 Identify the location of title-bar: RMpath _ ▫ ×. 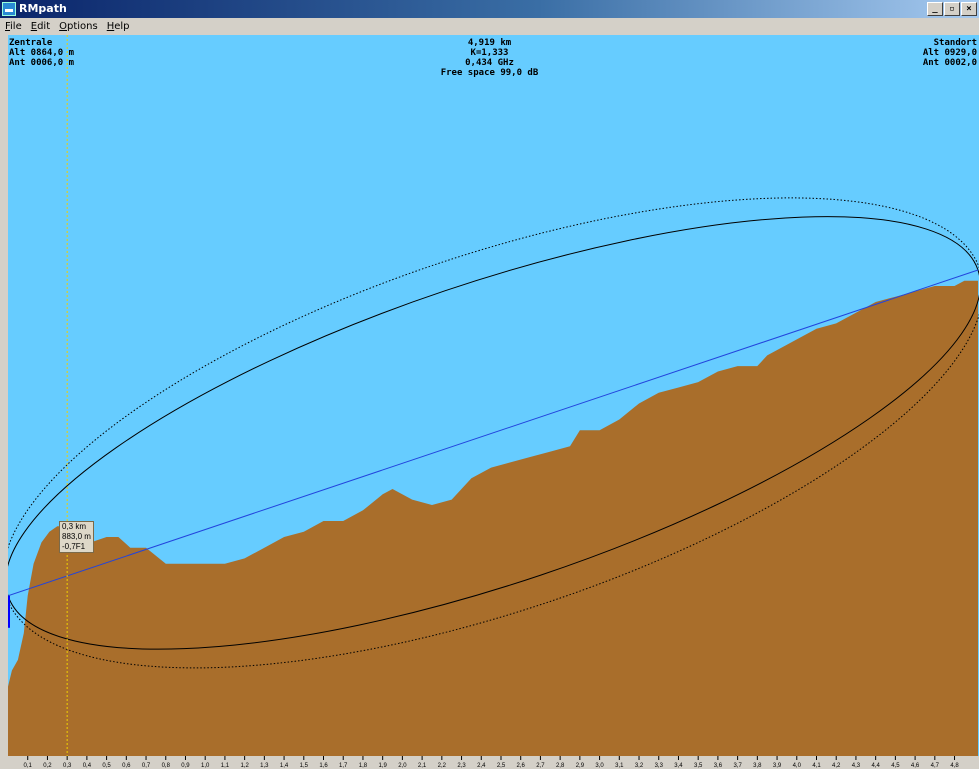
(489, 9).